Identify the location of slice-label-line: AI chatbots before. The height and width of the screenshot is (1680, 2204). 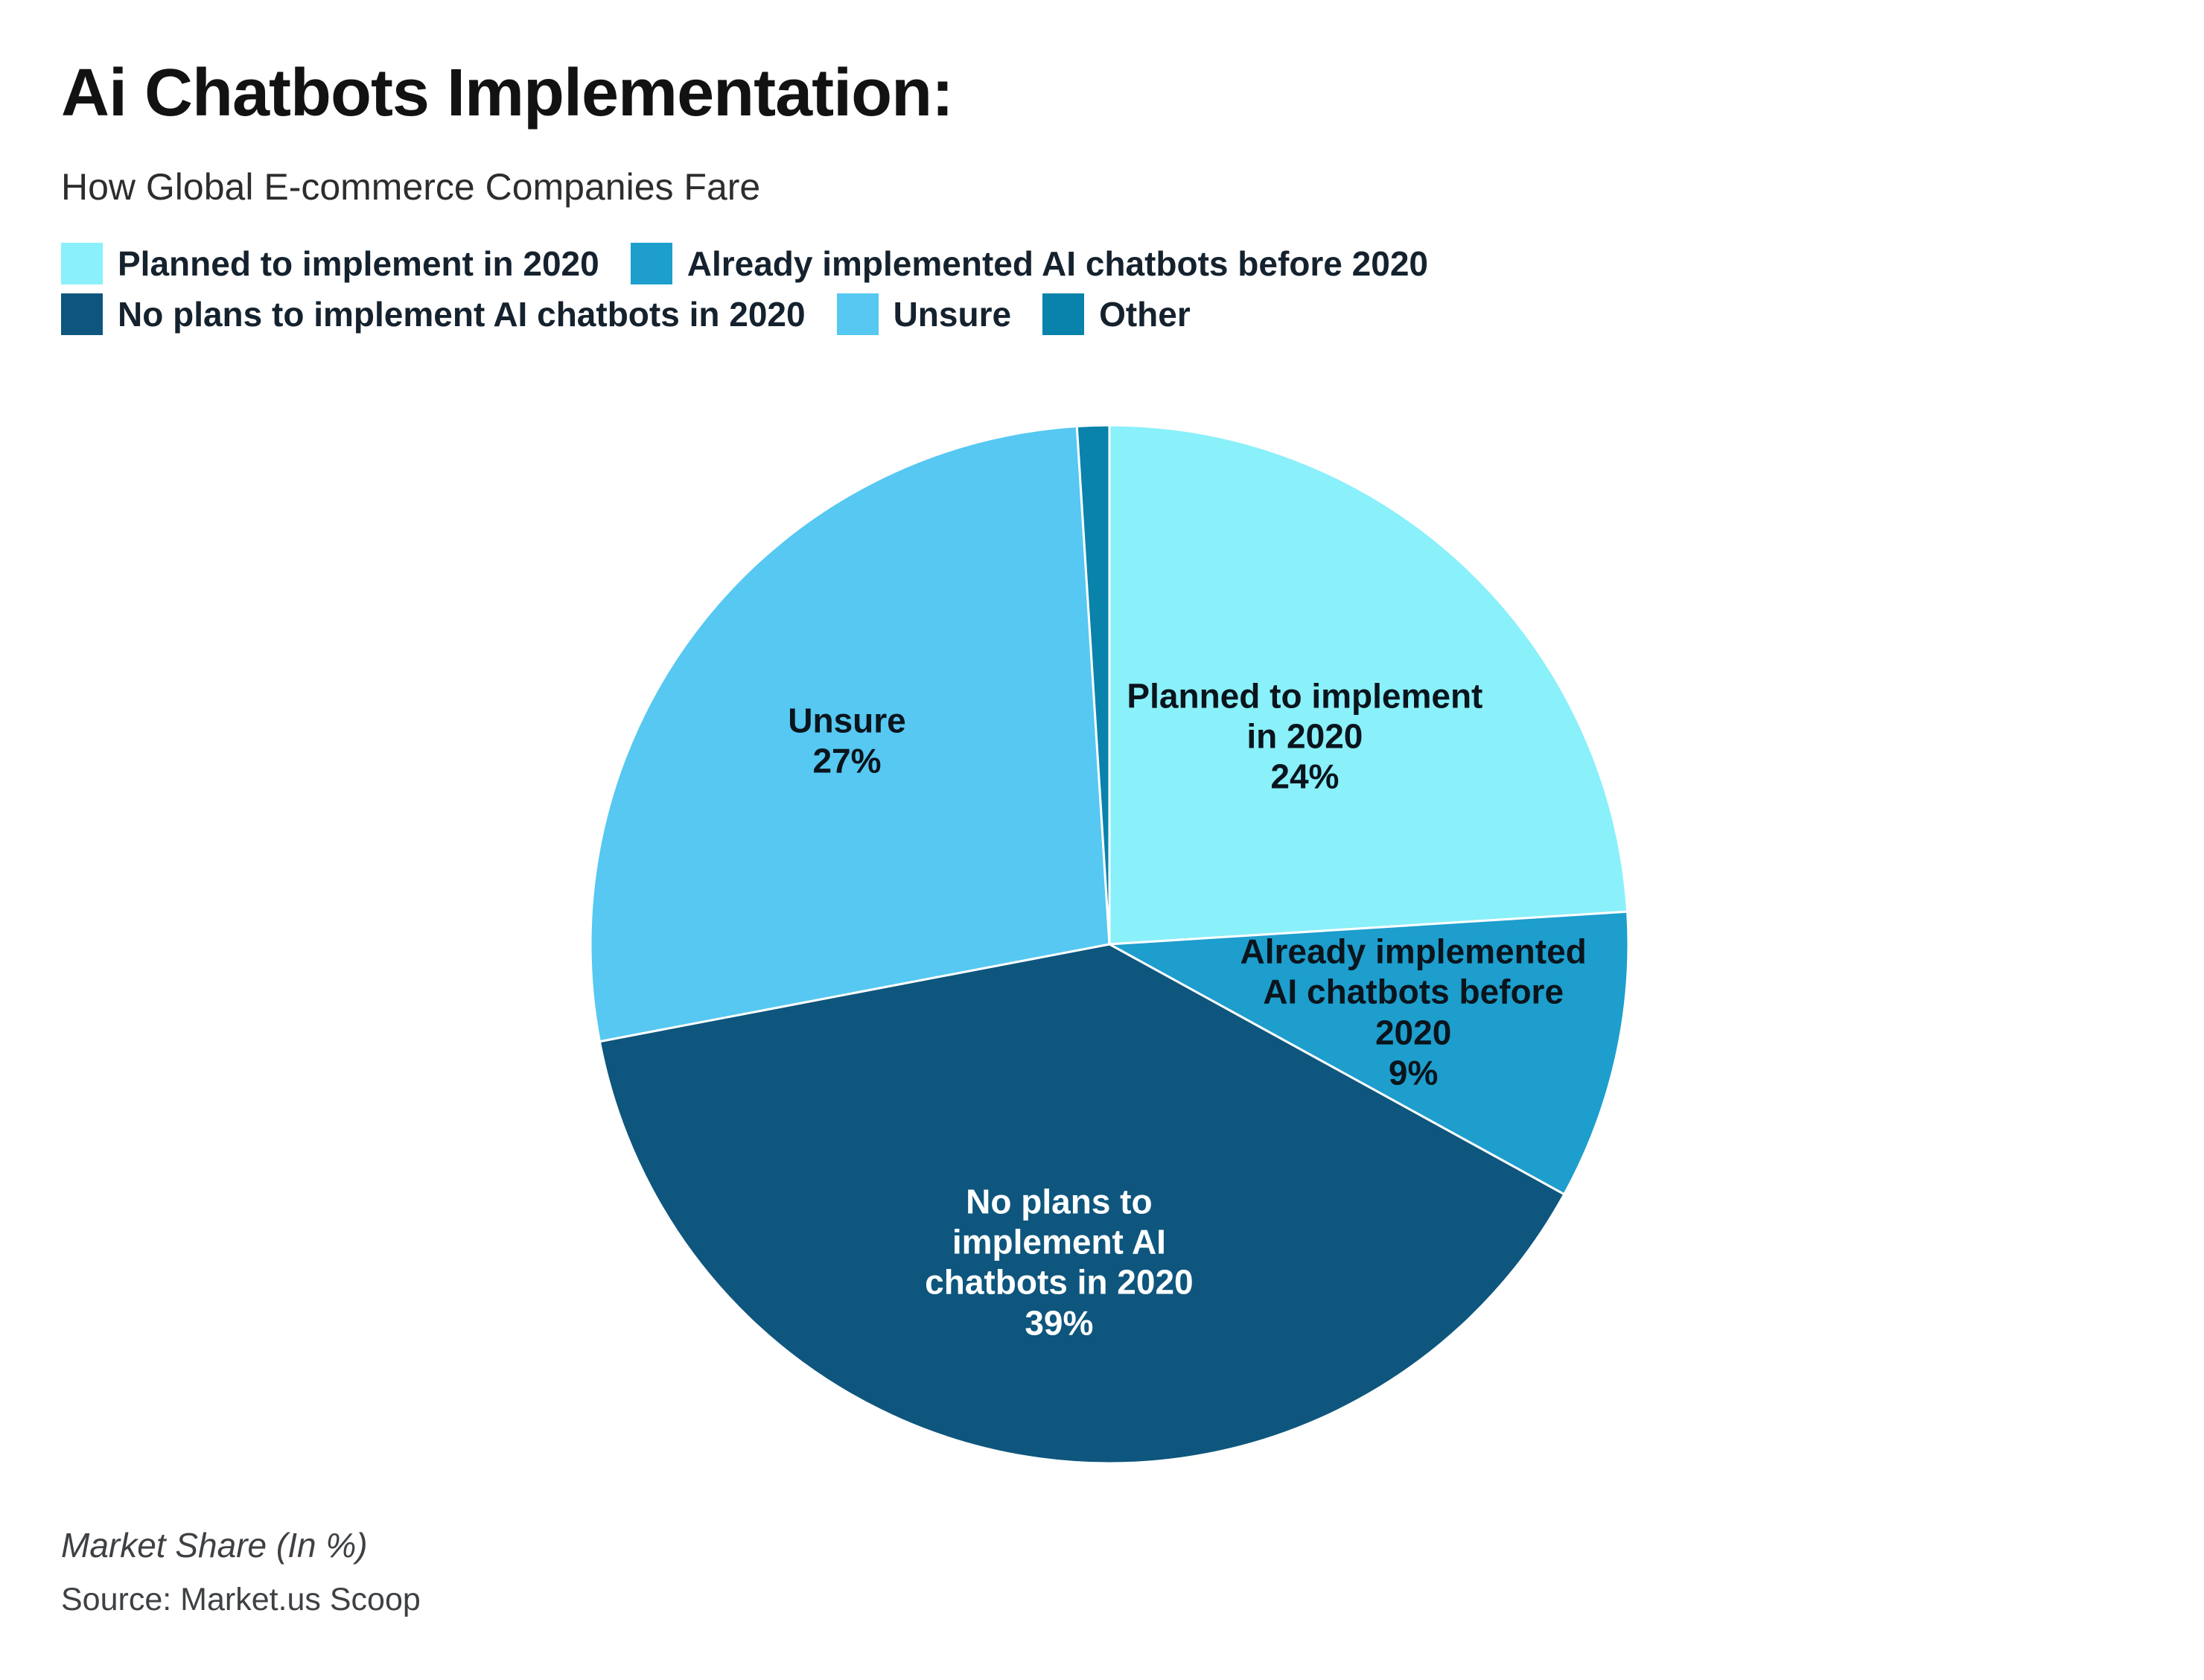
(1413, 991).